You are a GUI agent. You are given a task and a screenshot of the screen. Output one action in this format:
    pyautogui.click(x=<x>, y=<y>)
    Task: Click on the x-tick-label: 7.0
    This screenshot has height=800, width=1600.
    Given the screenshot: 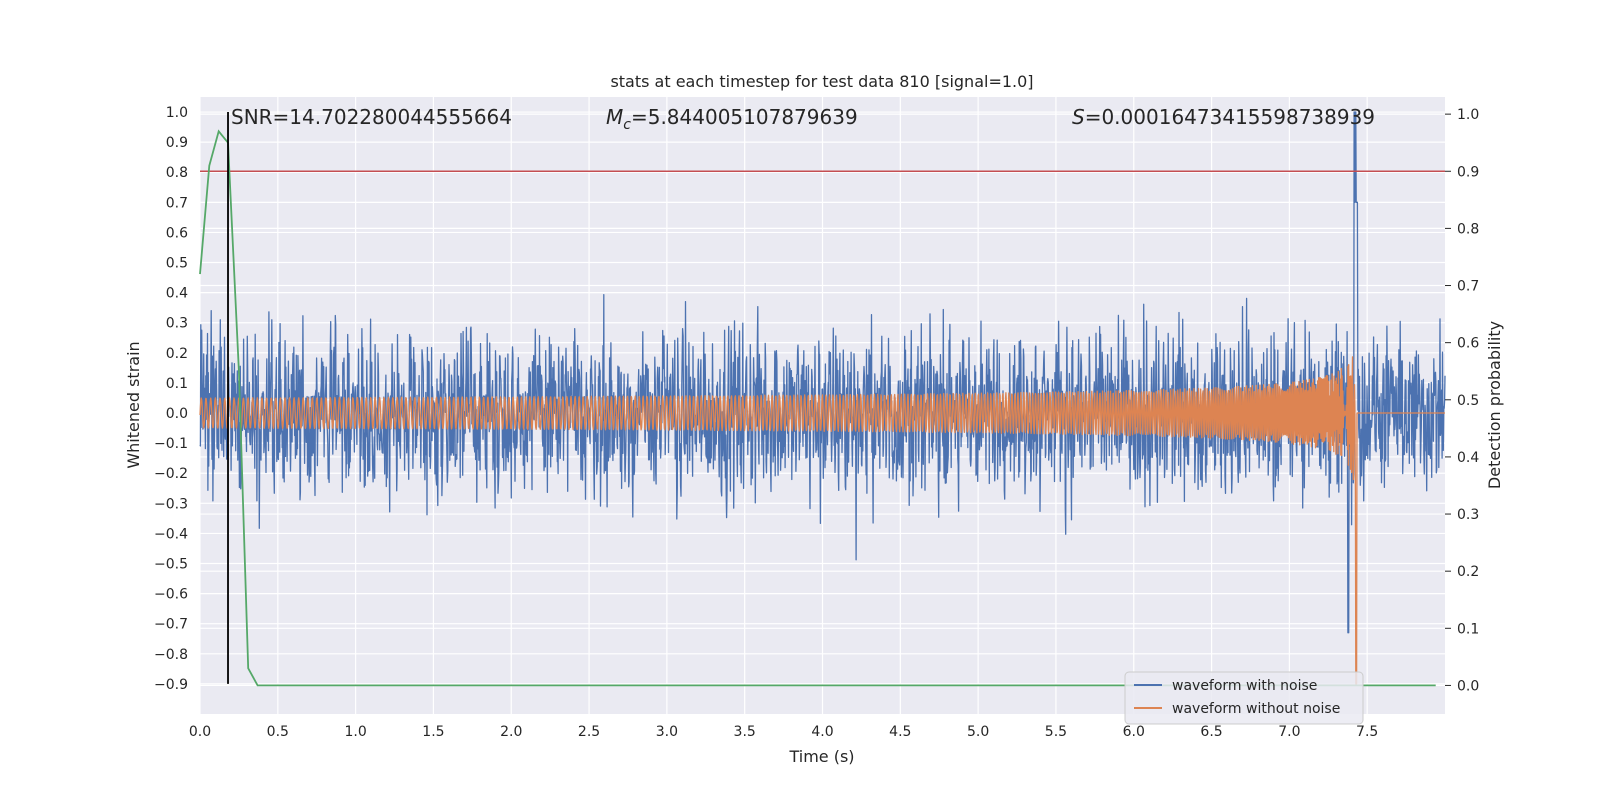 What is the action you would take?
    pyautogui.click(x=1289, y=732)
    